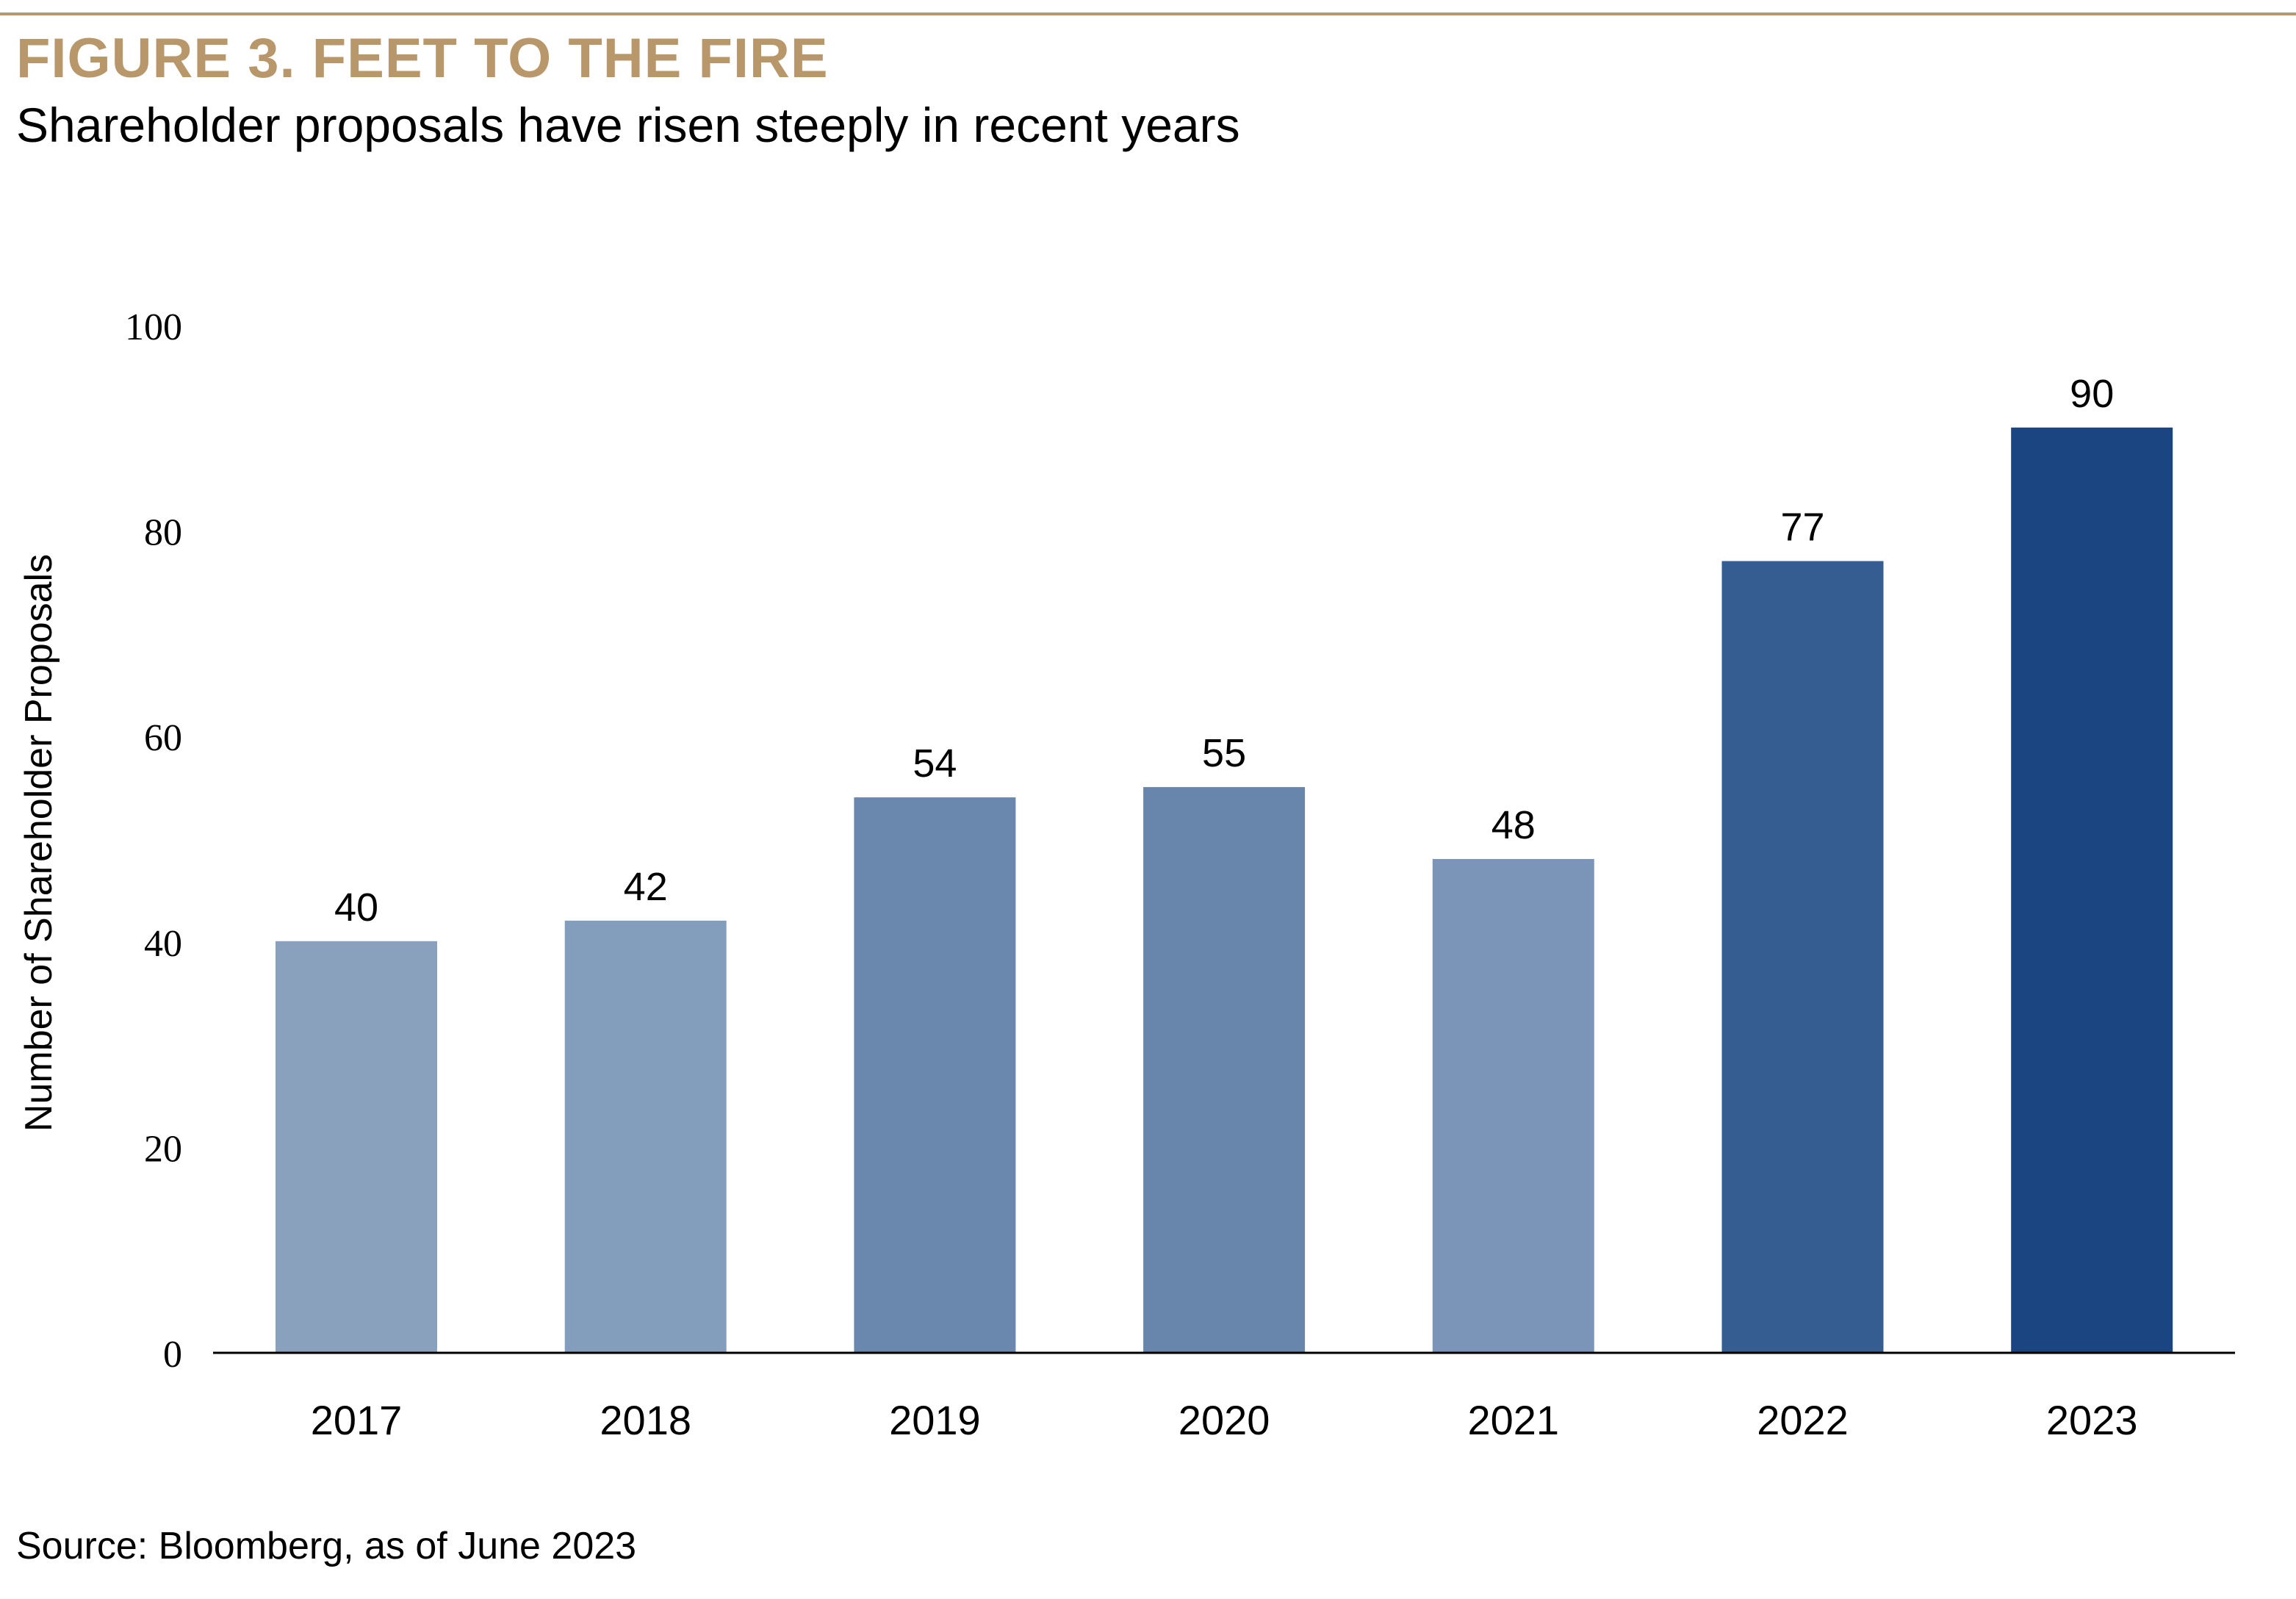 The image size is (2296, 1599). I want to click on y-tick-label: 60, so click(163, 738).